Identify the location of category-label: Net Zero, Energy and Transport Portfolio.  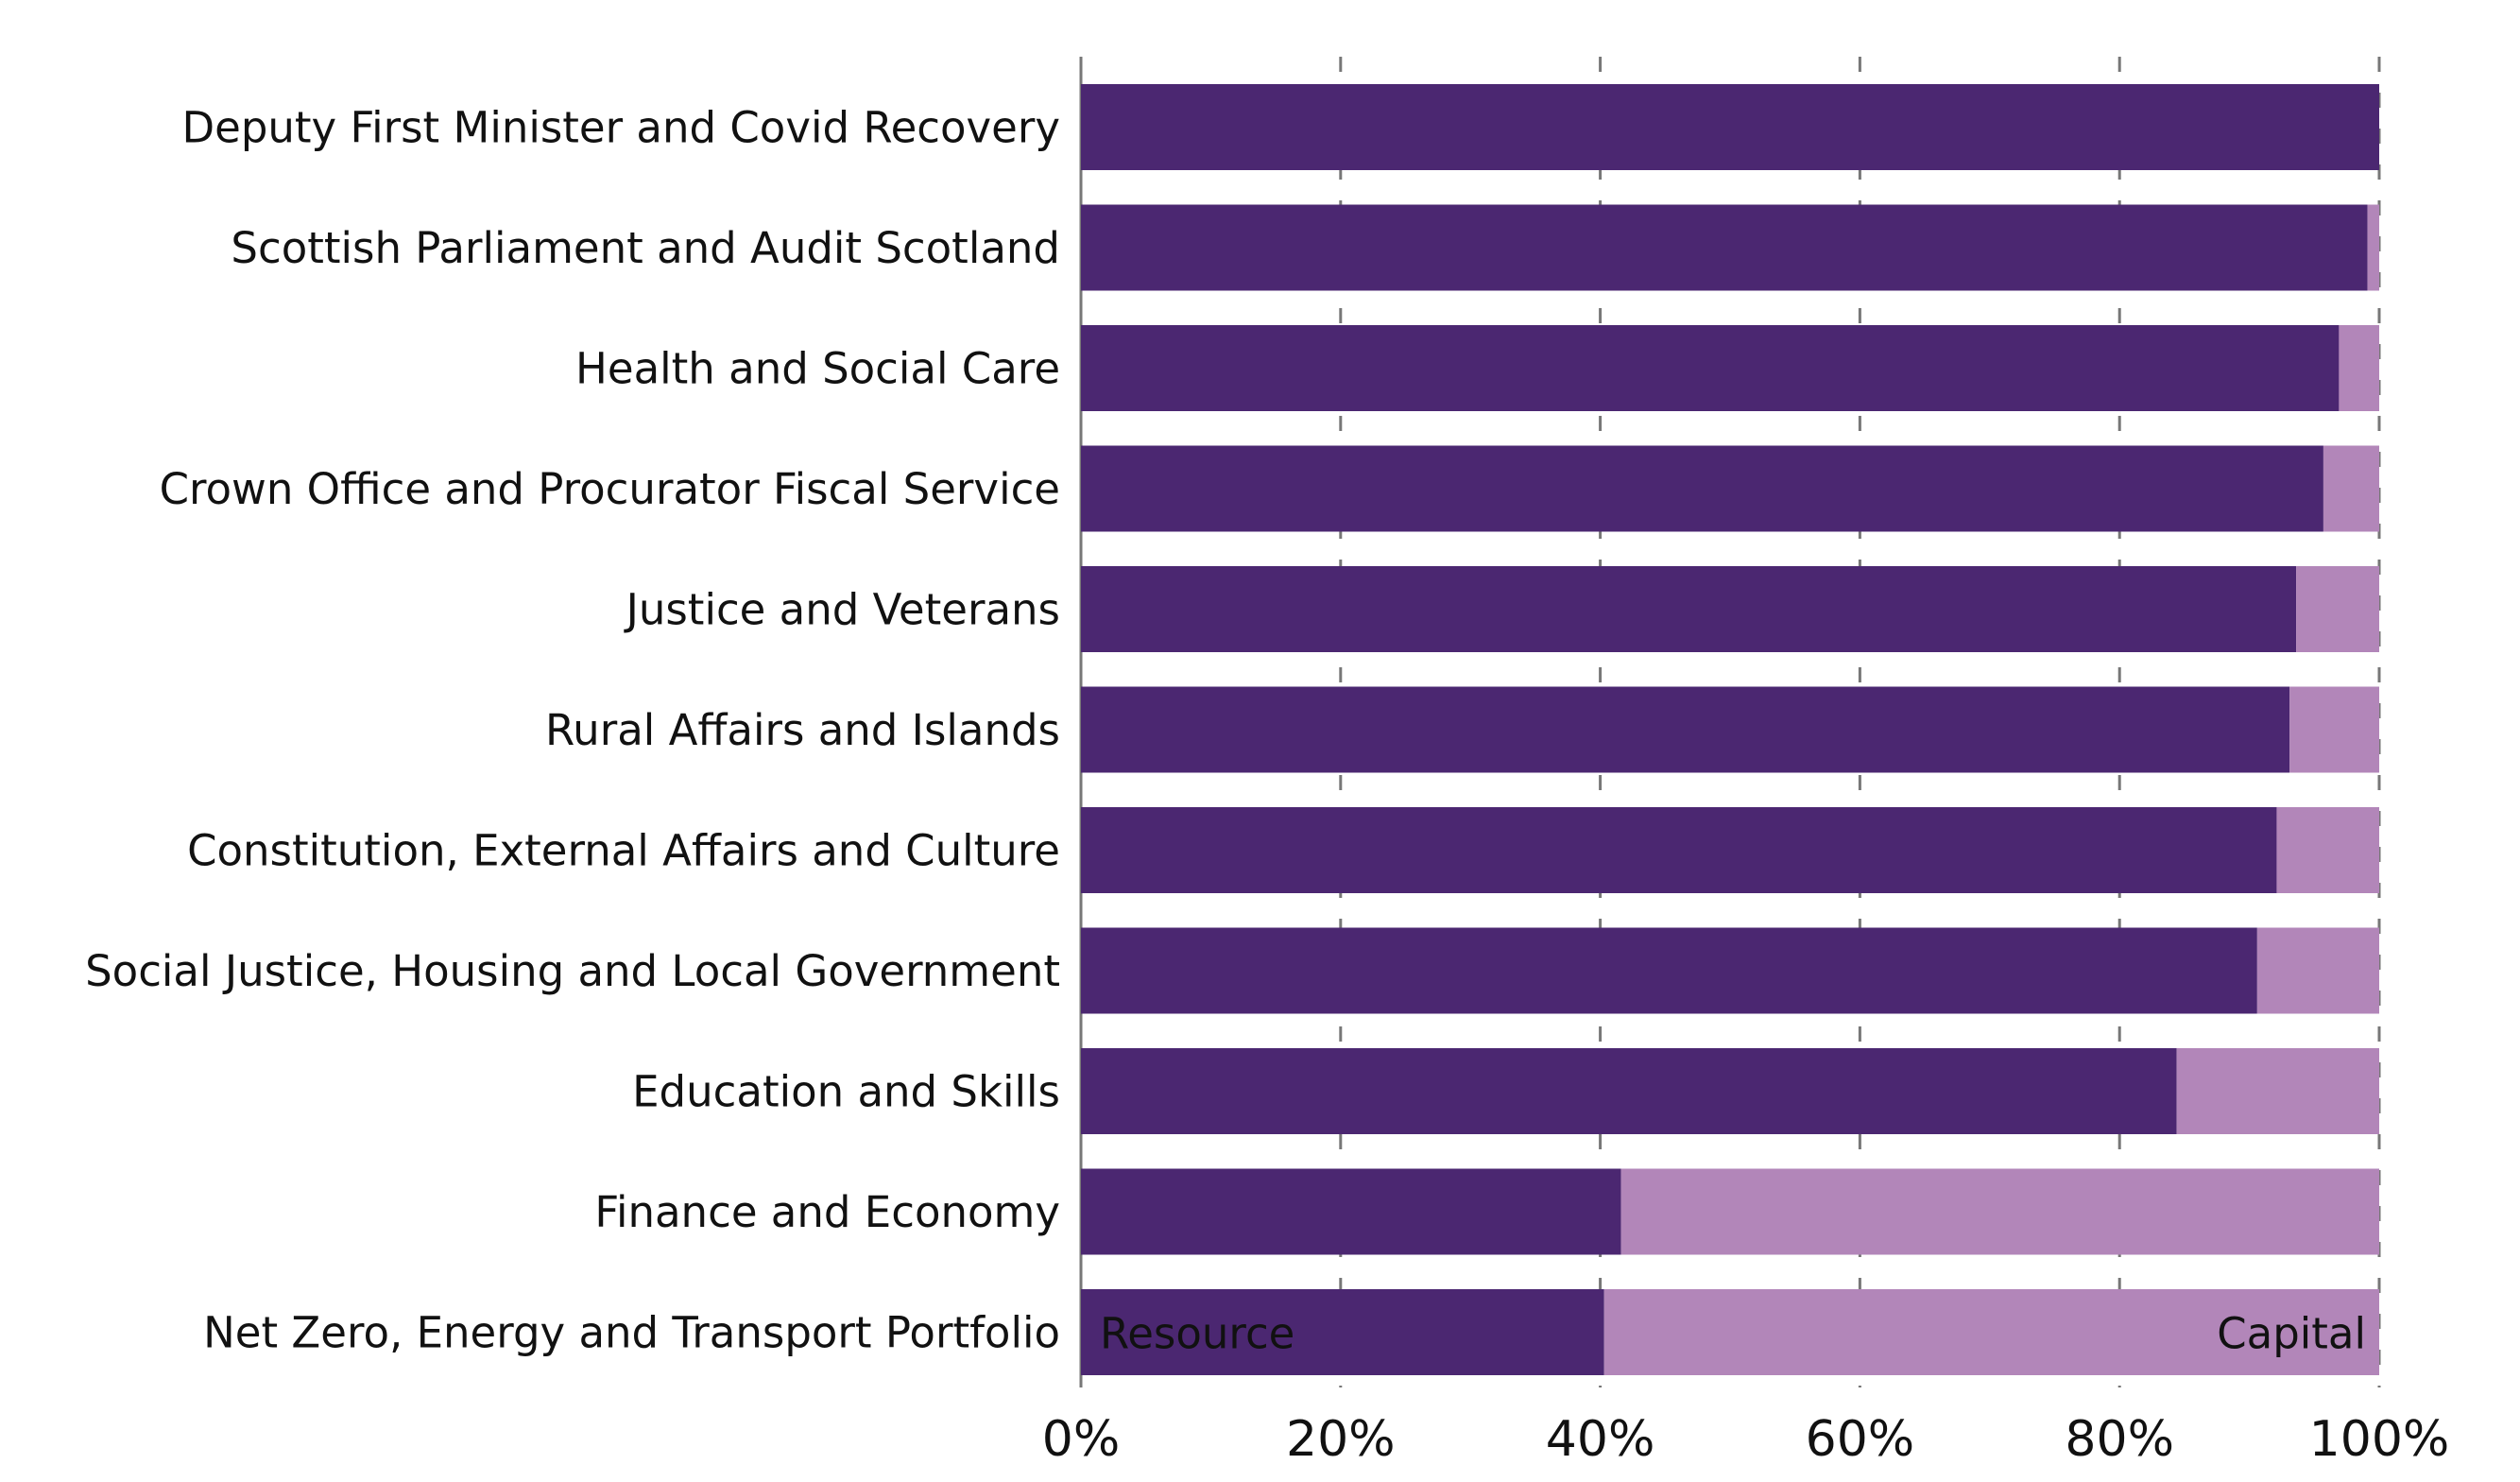
(631, 1333).